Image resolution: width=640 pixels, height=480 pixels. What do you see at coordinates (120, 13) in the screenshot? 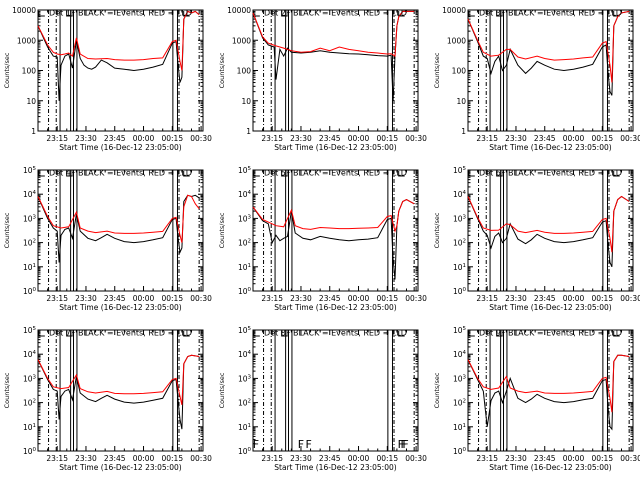
I see `panel-title: Det 1F BLACK = Events, RED = LLD` at bounding box center [120, 13].